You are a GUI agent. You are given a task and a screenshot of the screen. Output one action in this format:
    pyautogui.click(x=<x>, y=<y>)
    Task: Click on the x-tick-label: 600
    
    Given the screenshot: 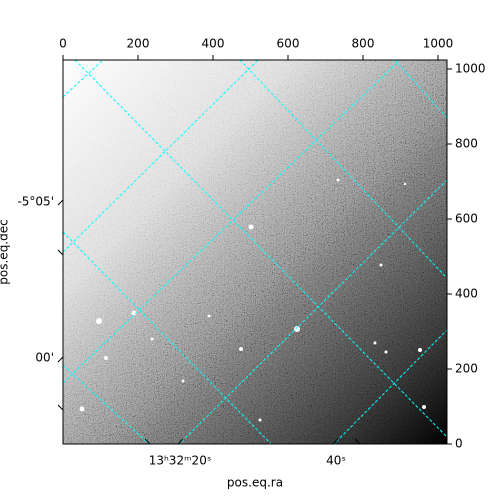 What is the action you would take?
    pyautogui.click(x=288, y=44)
    